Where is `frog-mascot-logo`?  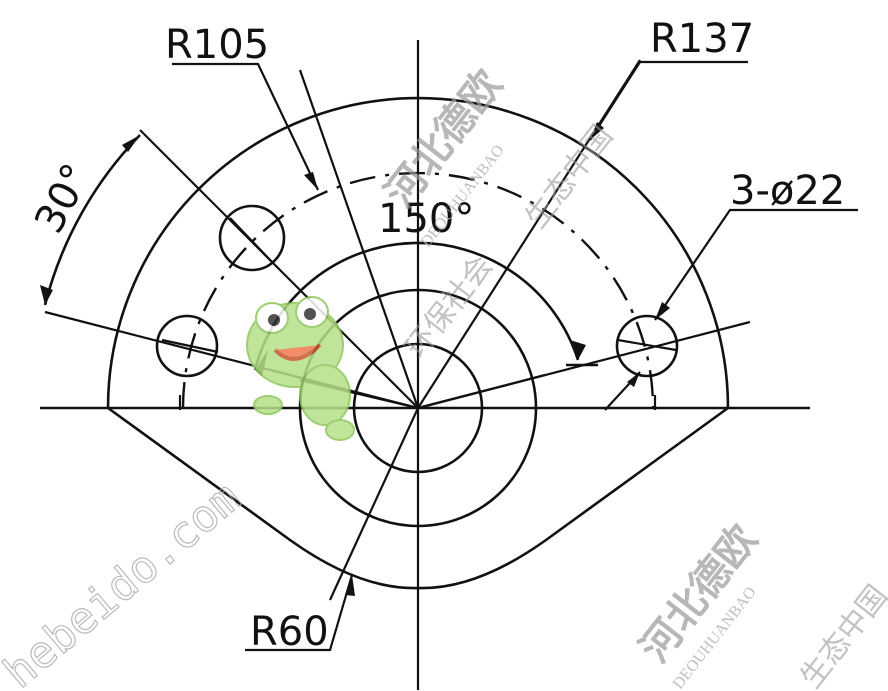
frog-mascot-logo is located at coordinates (300, 368).